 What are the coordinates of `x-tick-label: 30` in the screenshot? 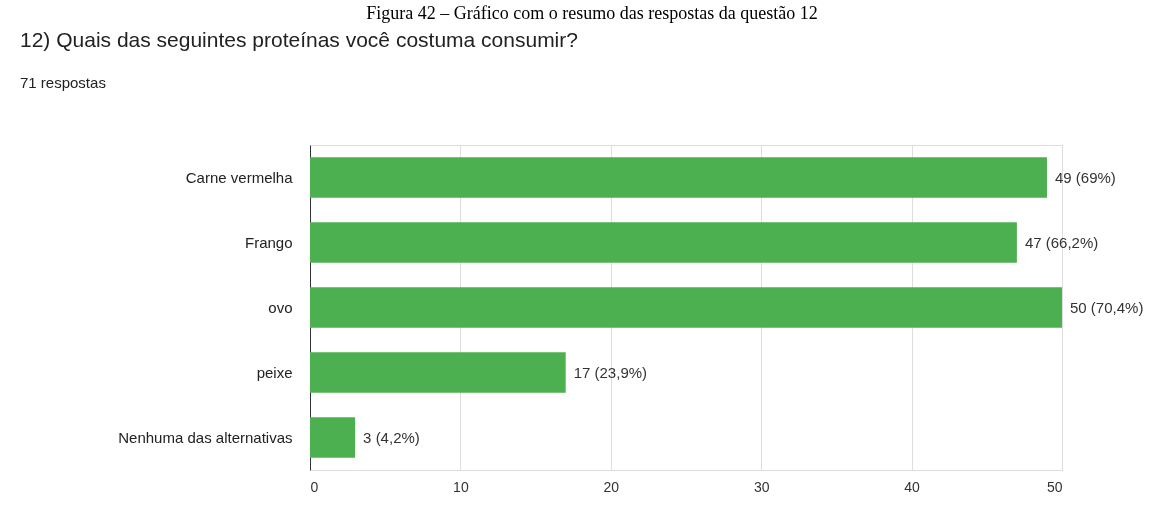 It's located at (761, 486).